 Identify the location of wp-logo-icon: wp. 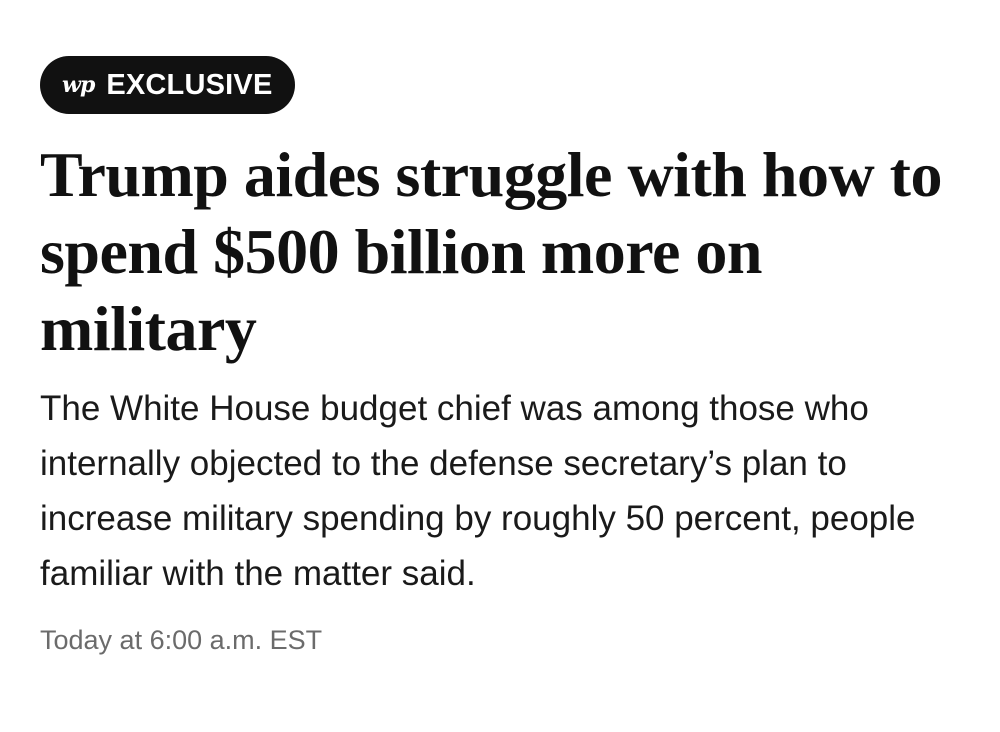
(78, 85).